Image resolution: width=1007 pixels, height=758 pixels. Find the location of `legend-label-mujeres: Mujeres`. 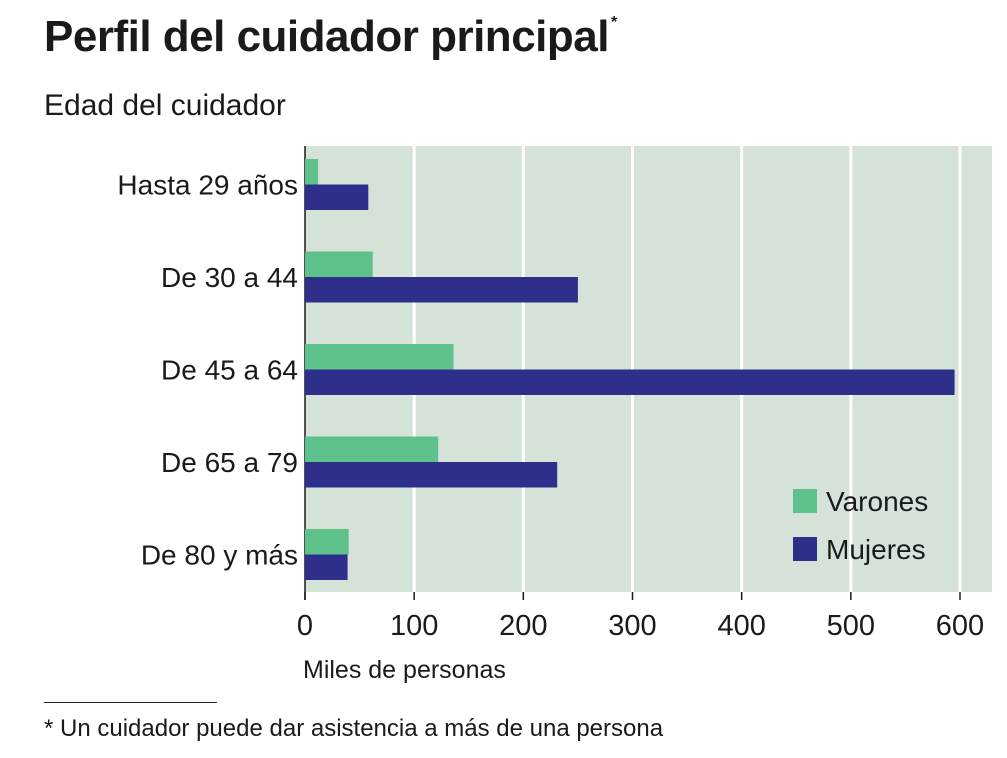

legend-label-mujeres: Mujeres is located at coordinates (876, 549).